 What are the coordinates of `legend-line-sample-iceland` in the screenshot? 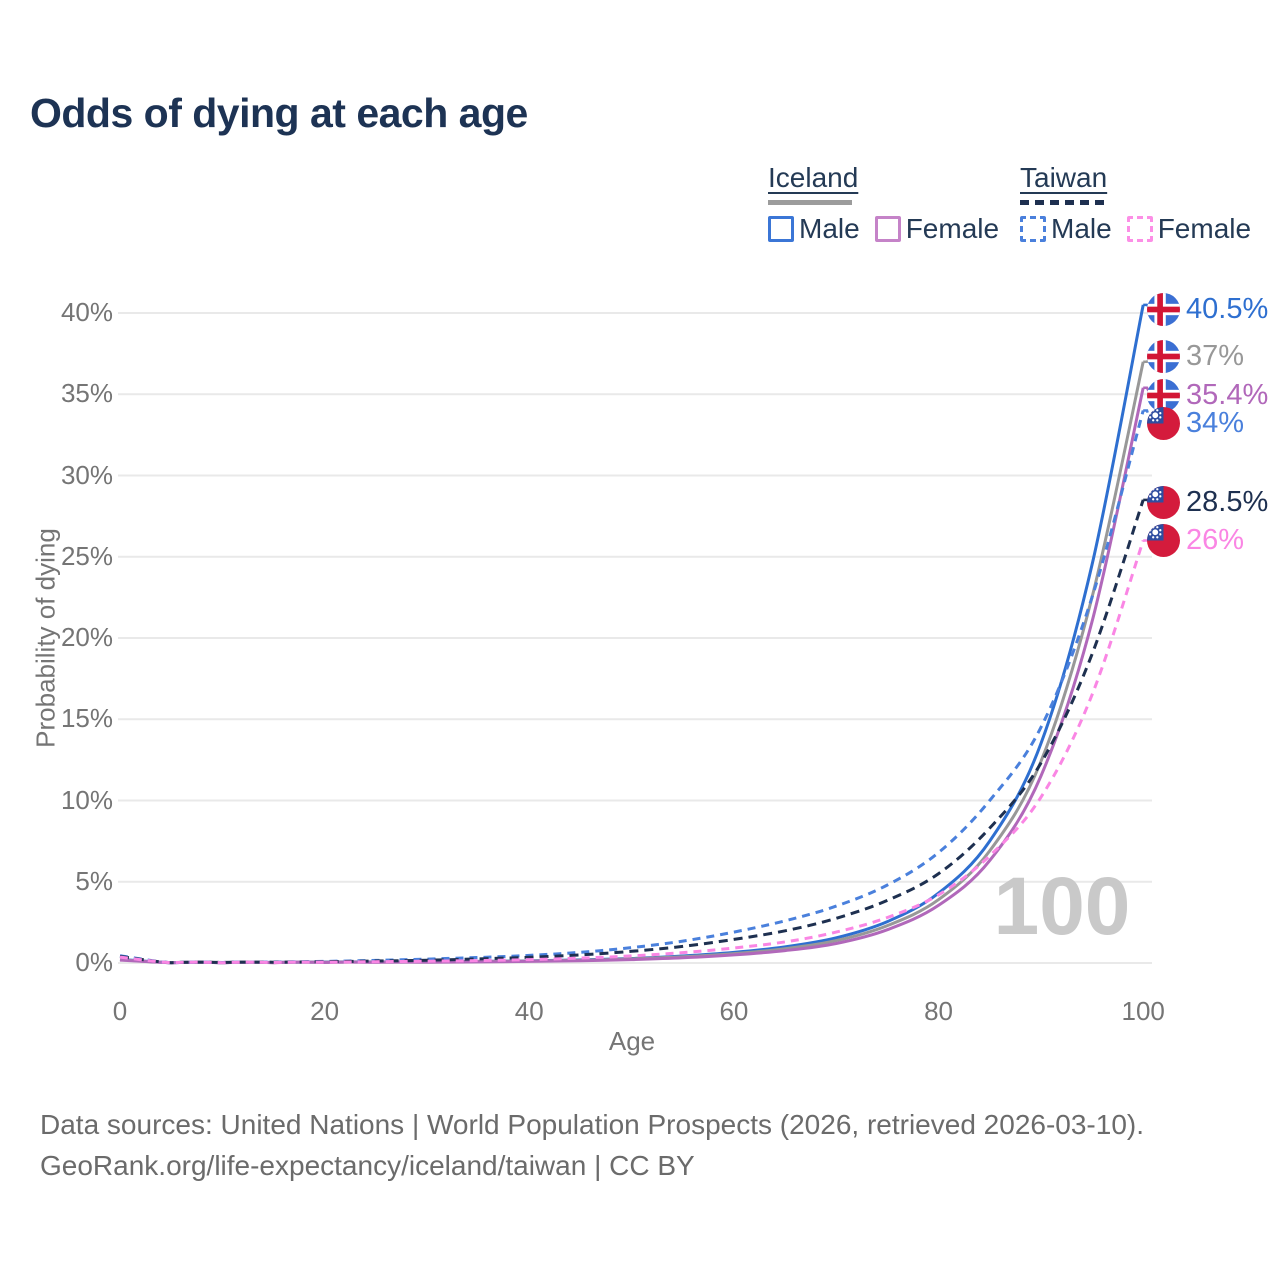 It's located at (810, 202).